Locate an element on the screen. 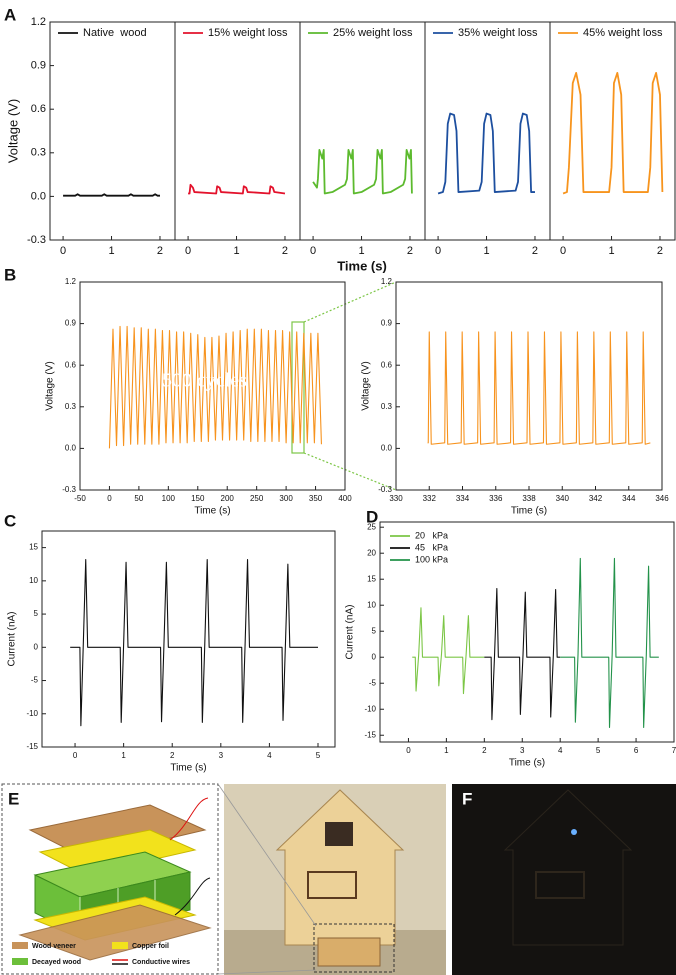  x-tick-label: 7 is located at coordinates (674, 750).